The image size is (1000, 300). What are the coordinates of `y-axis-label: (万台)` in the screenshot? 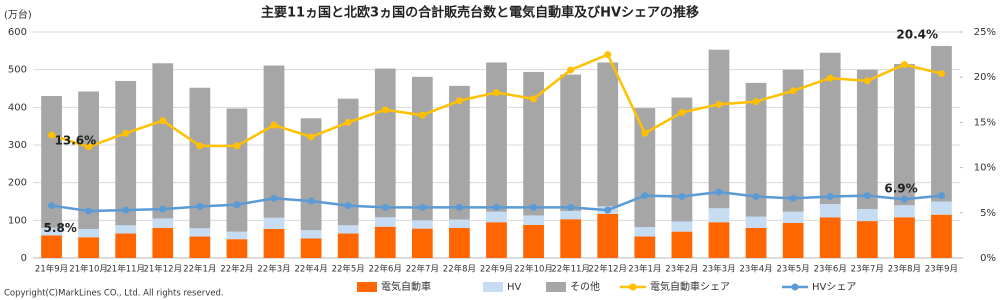 It's located at (18, 14).